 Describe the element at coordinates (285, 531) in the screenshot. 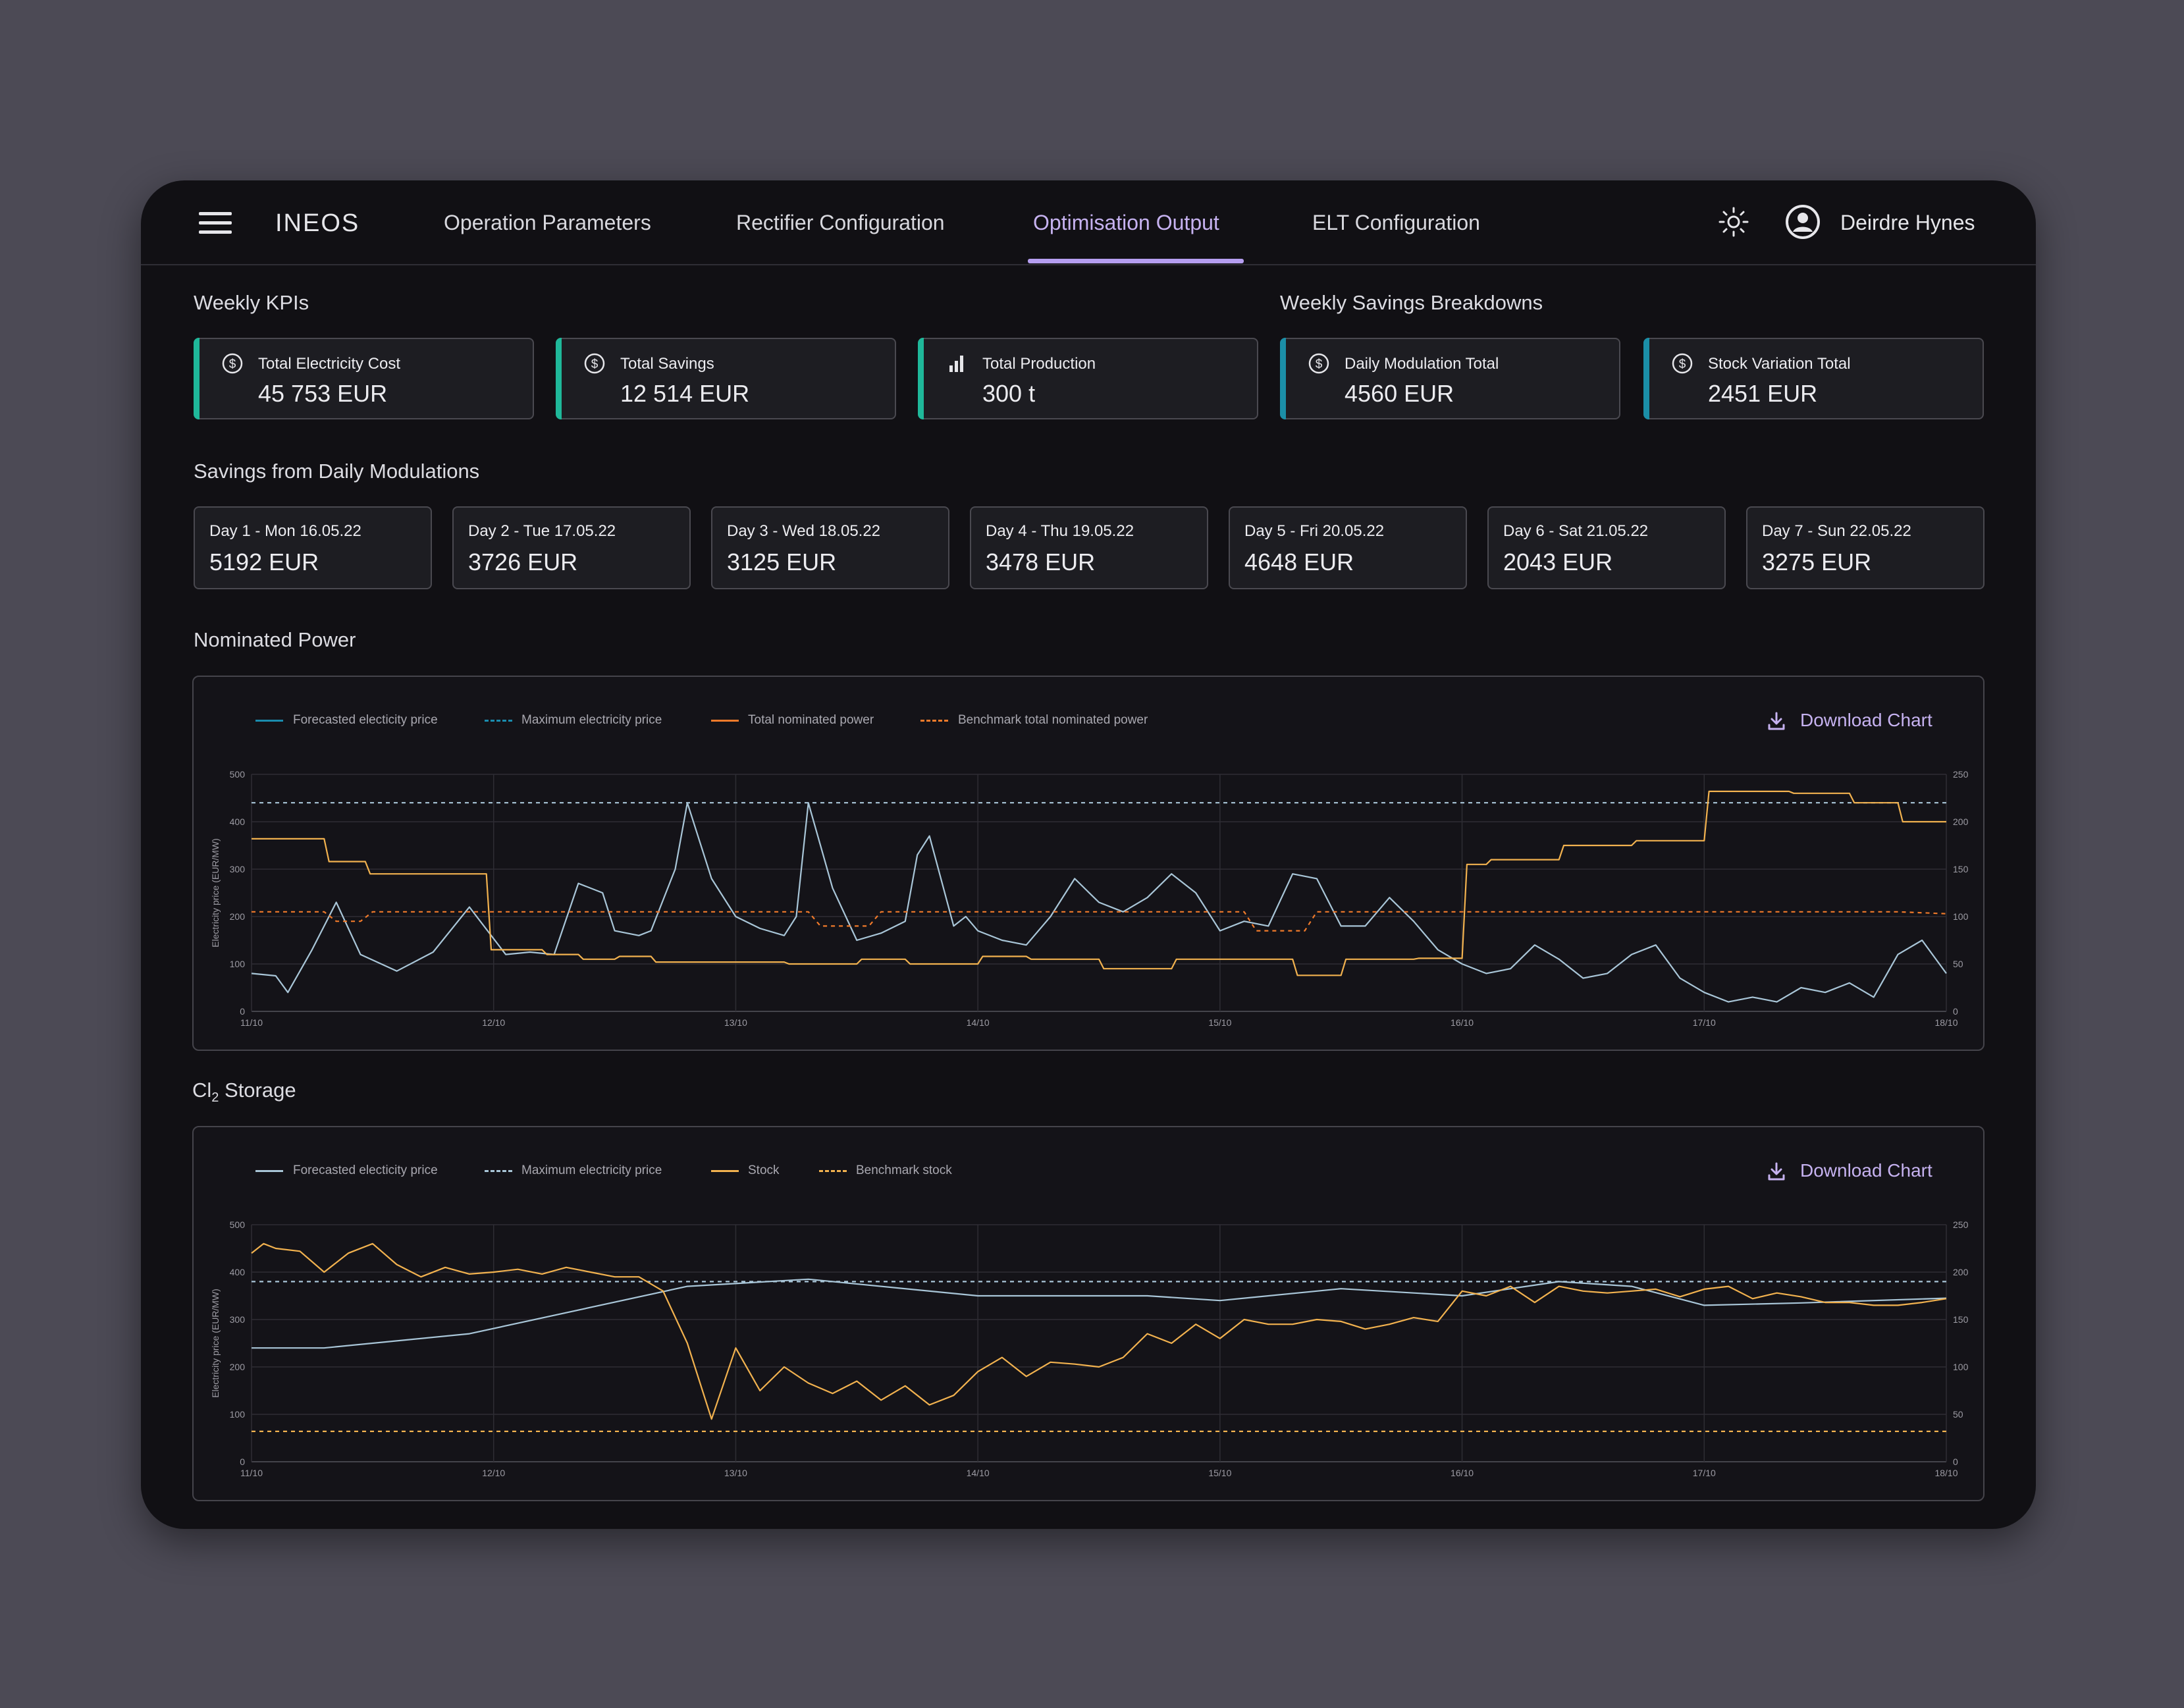

I see `day-label: Day 1 - Mon 16.05.22` at that location.